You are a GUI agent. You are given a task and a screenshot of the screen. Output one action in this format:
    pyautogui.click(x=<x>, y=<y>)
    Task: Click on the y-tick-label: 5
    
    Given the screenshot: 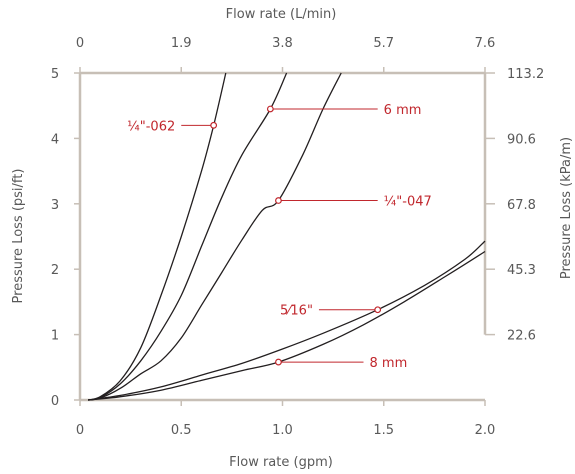 What is the action you would take?
    pyautogui.click(x=55, y=74)
    